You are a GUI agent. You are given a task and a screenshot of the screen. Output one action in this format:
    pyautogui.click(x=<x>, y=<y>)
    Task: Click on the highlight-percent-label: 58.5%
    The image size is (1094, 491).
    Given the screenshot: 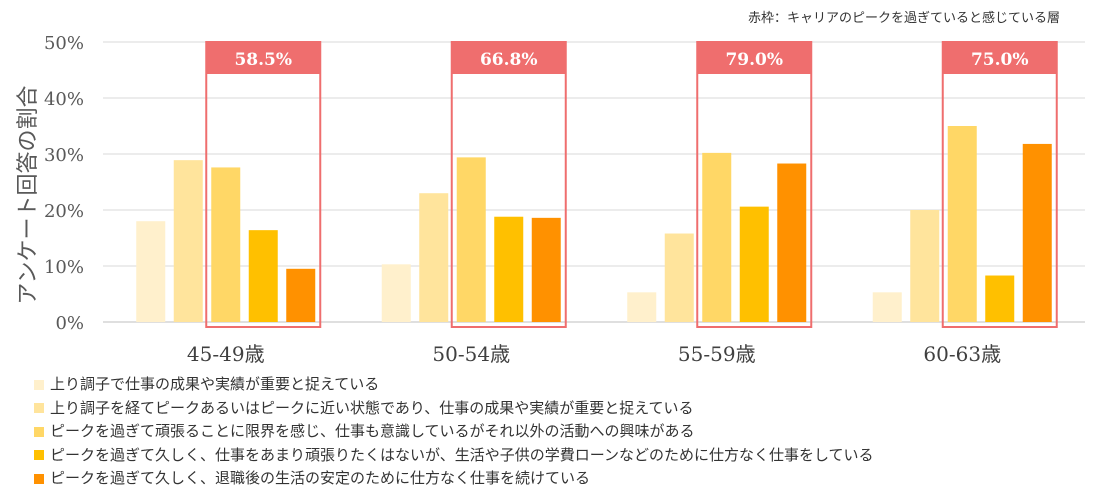 What is the action you would take?
    pyautogui.click(x=263, y=60)
    